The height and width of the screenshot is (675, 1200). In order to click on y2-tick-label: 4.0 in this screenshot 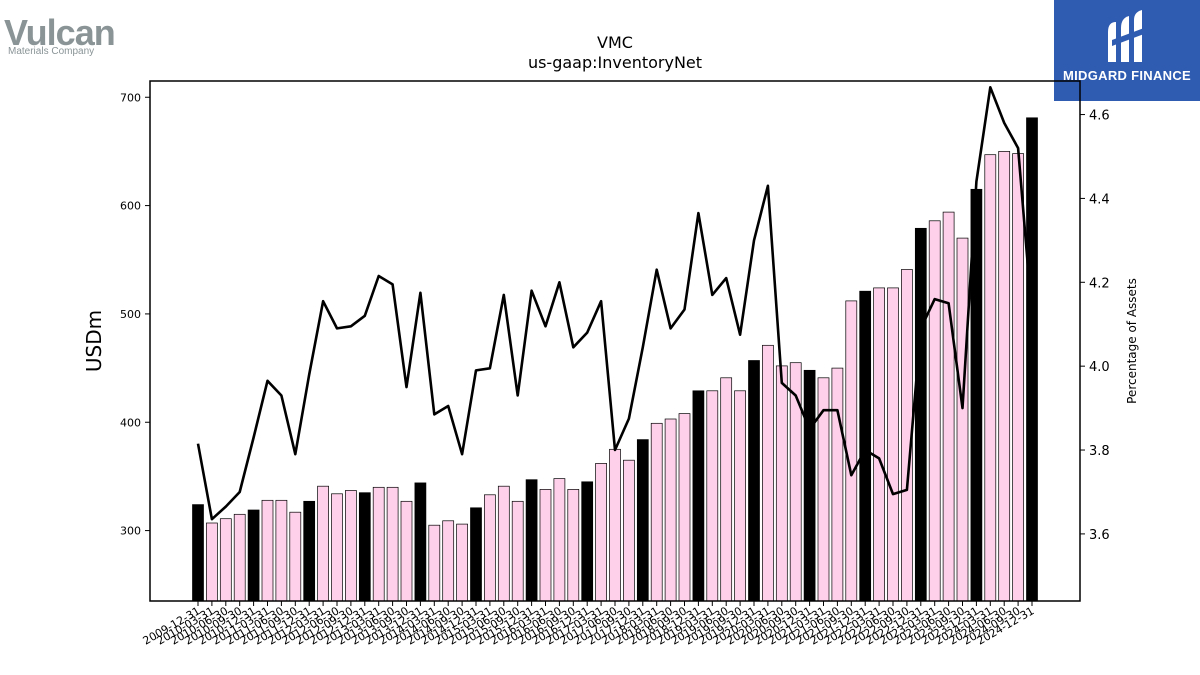, I will do `click(1099, 367)`.